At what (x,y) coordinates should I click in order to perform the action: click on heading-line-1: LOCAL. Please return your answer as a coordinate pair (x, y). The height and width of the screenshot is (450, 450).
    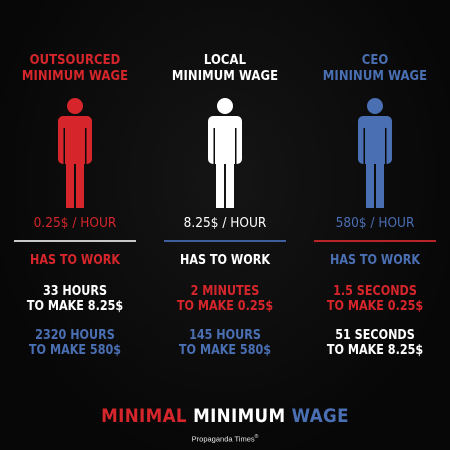
    Looking at the image, I should click on (225, 60).